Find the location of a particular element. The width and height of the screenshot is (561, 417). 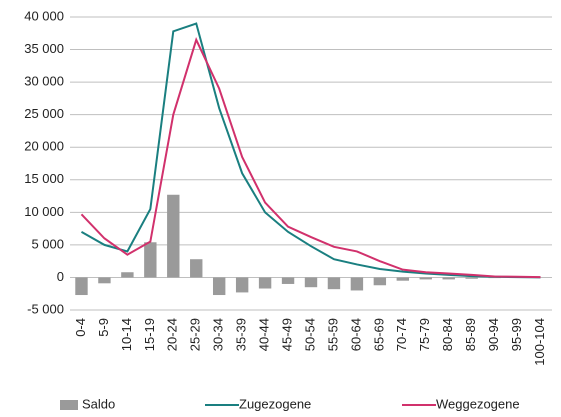

y-tick-label: 5 000 is located at coordinates (47, 243).